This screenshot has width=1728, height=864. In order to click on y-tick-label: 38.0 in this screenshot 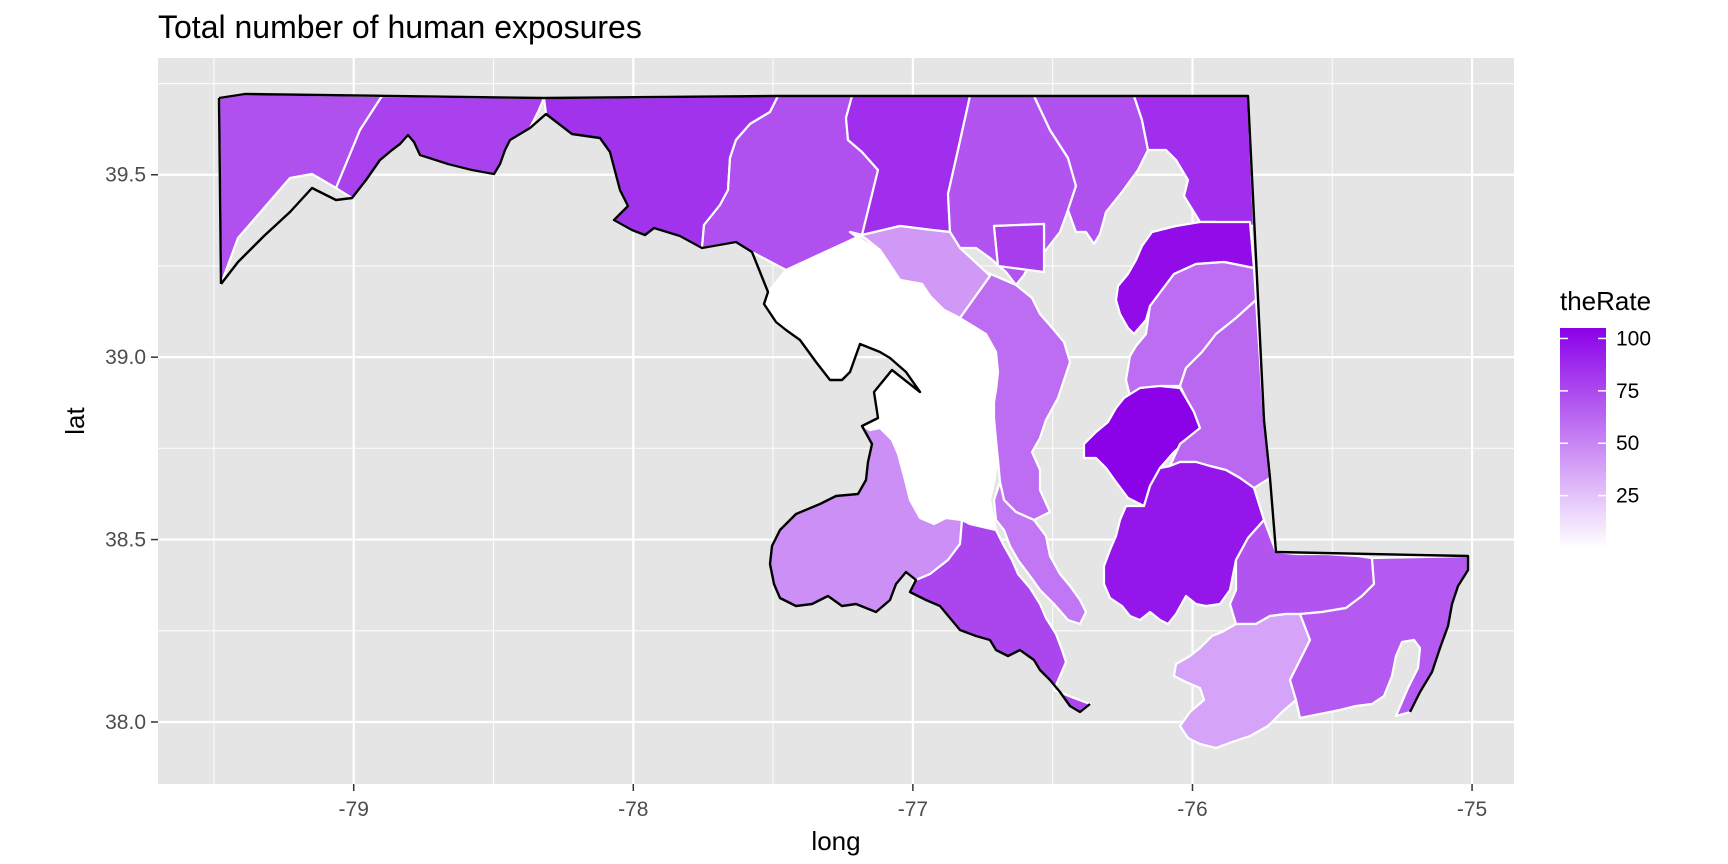, I will do `click(125, 722)`.